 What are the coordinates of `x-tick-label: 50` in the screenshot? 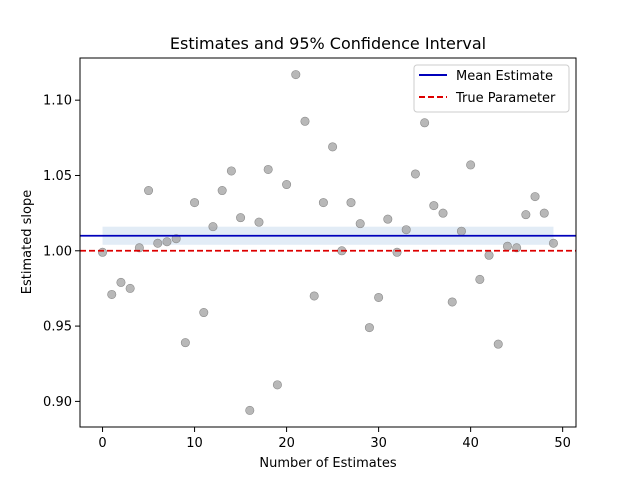 It's located at (562, 443).